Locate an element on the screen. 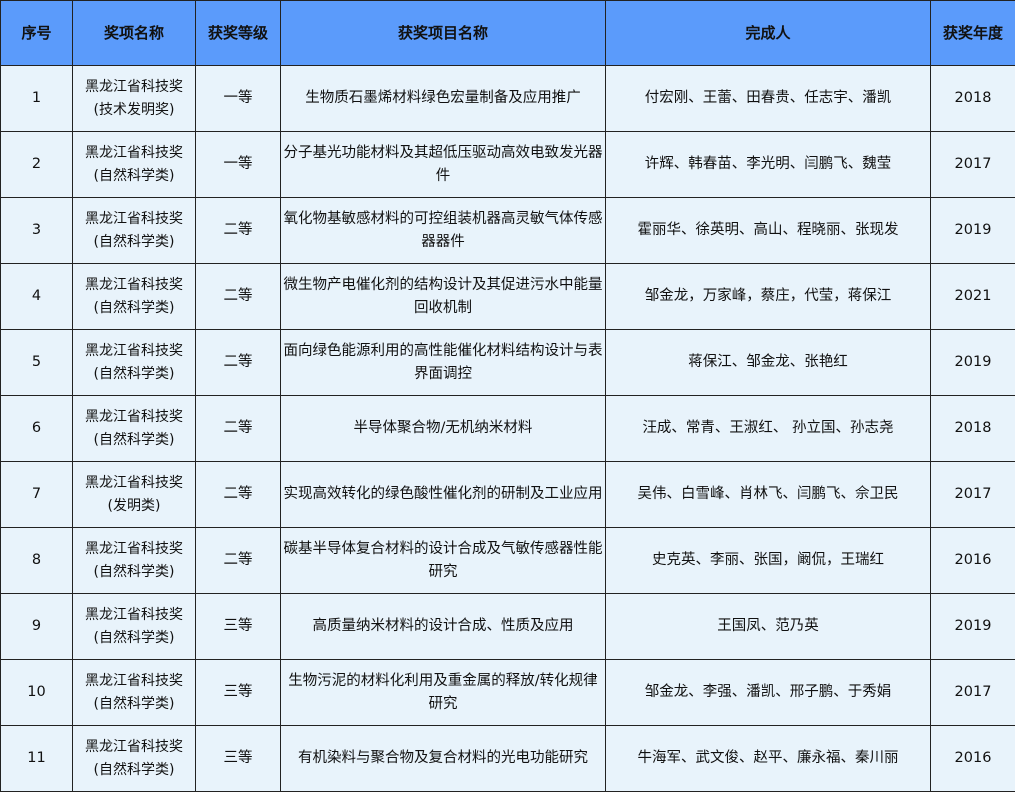 The height and width of the screenshot is (793, 1015). cell-project: 生物质石墨烯材料绿色宏量制备及应用推广 is located at coordinates (443, 98).